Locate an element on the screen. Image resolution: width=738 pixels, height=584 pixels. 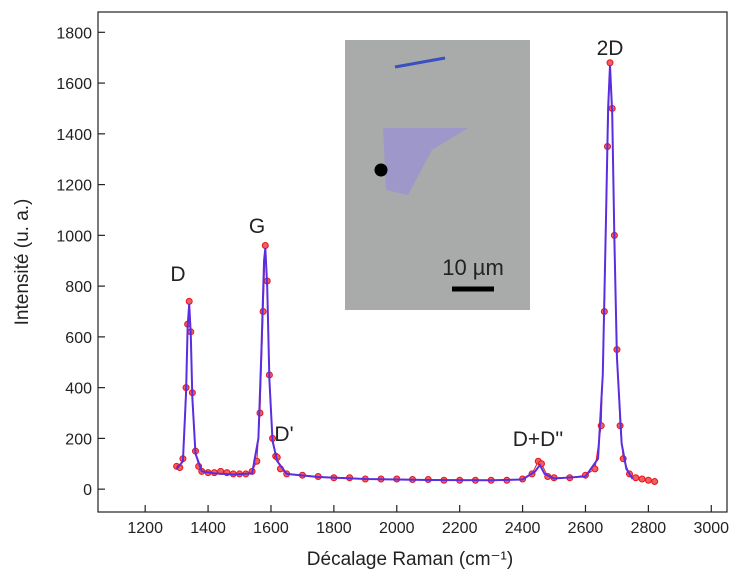
x-tick-label: 1200 is located at coordinates (145, 528).